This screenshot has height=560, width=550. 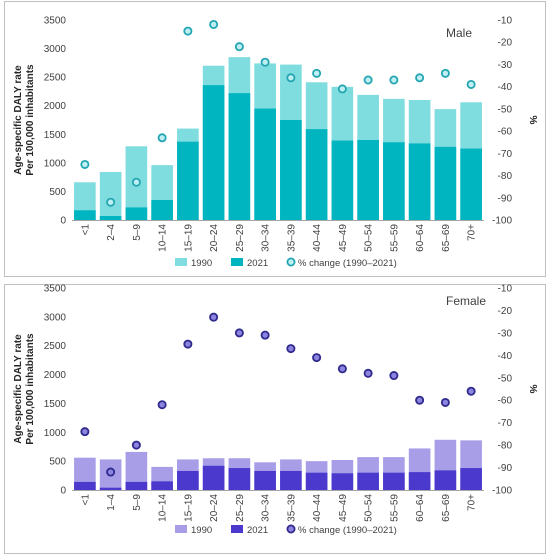 I want to click on x-tick-label: 15–19, so click(x=188, y=238).